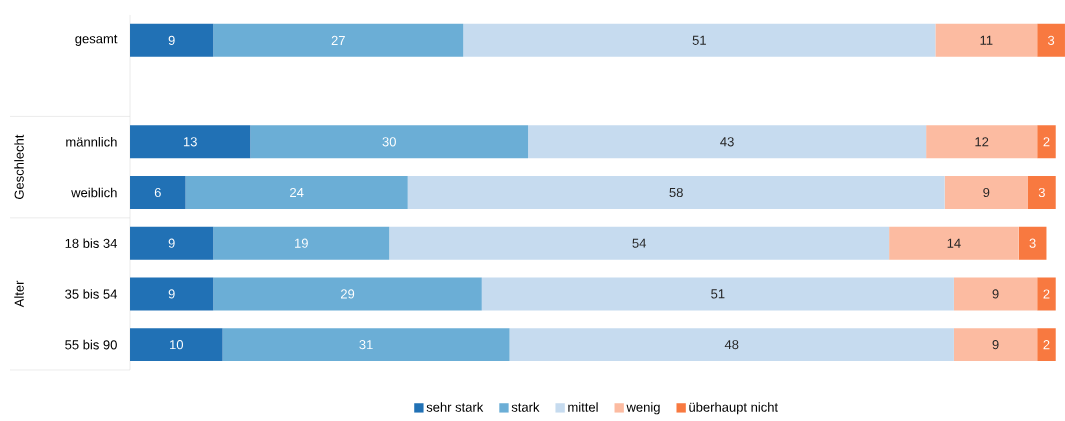 The width and height of the screenshot is (1065, 421). I want to click on data-label: 13, so click(190, 142).